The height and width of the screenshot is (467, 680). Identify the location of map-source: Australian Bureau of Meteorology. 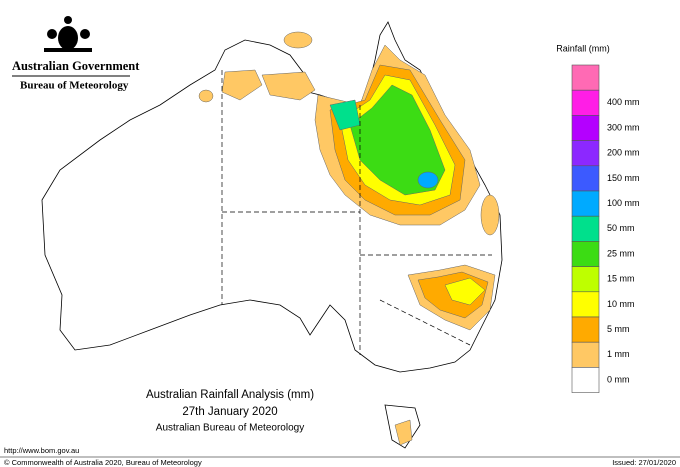
(230, 428).